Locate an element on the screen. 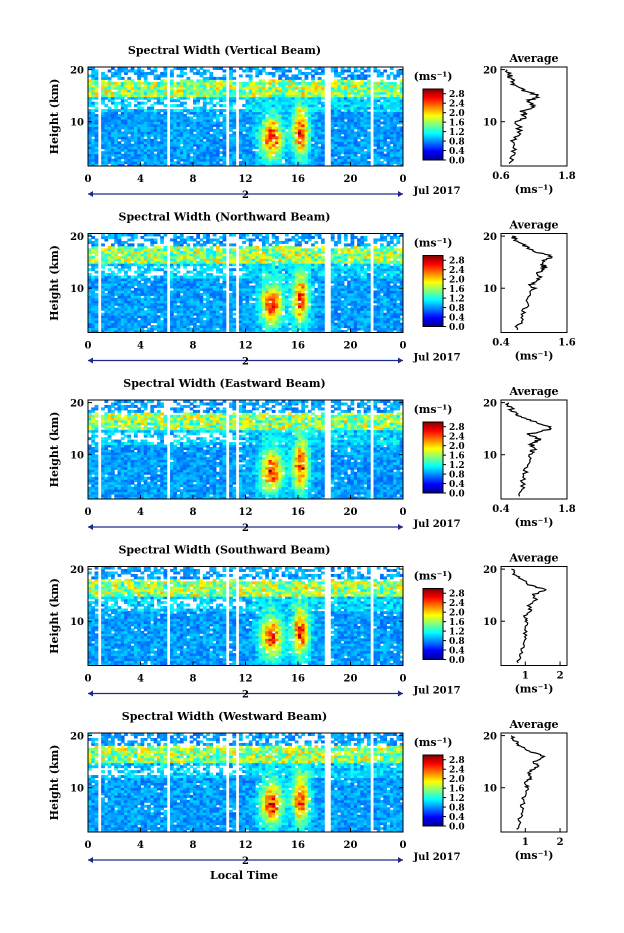  month-label: Jul 2017 is located at coordinates (436, 191).